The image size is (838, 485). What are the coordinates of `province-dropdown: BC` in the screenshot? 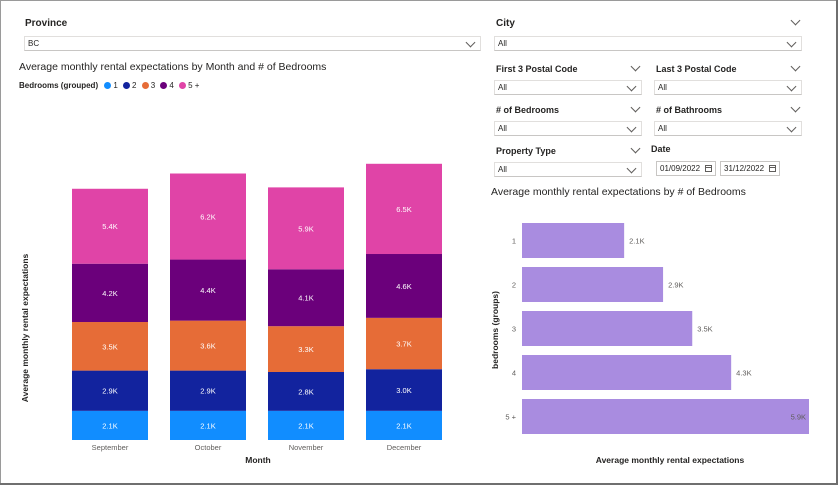 It's located at (252, 43).